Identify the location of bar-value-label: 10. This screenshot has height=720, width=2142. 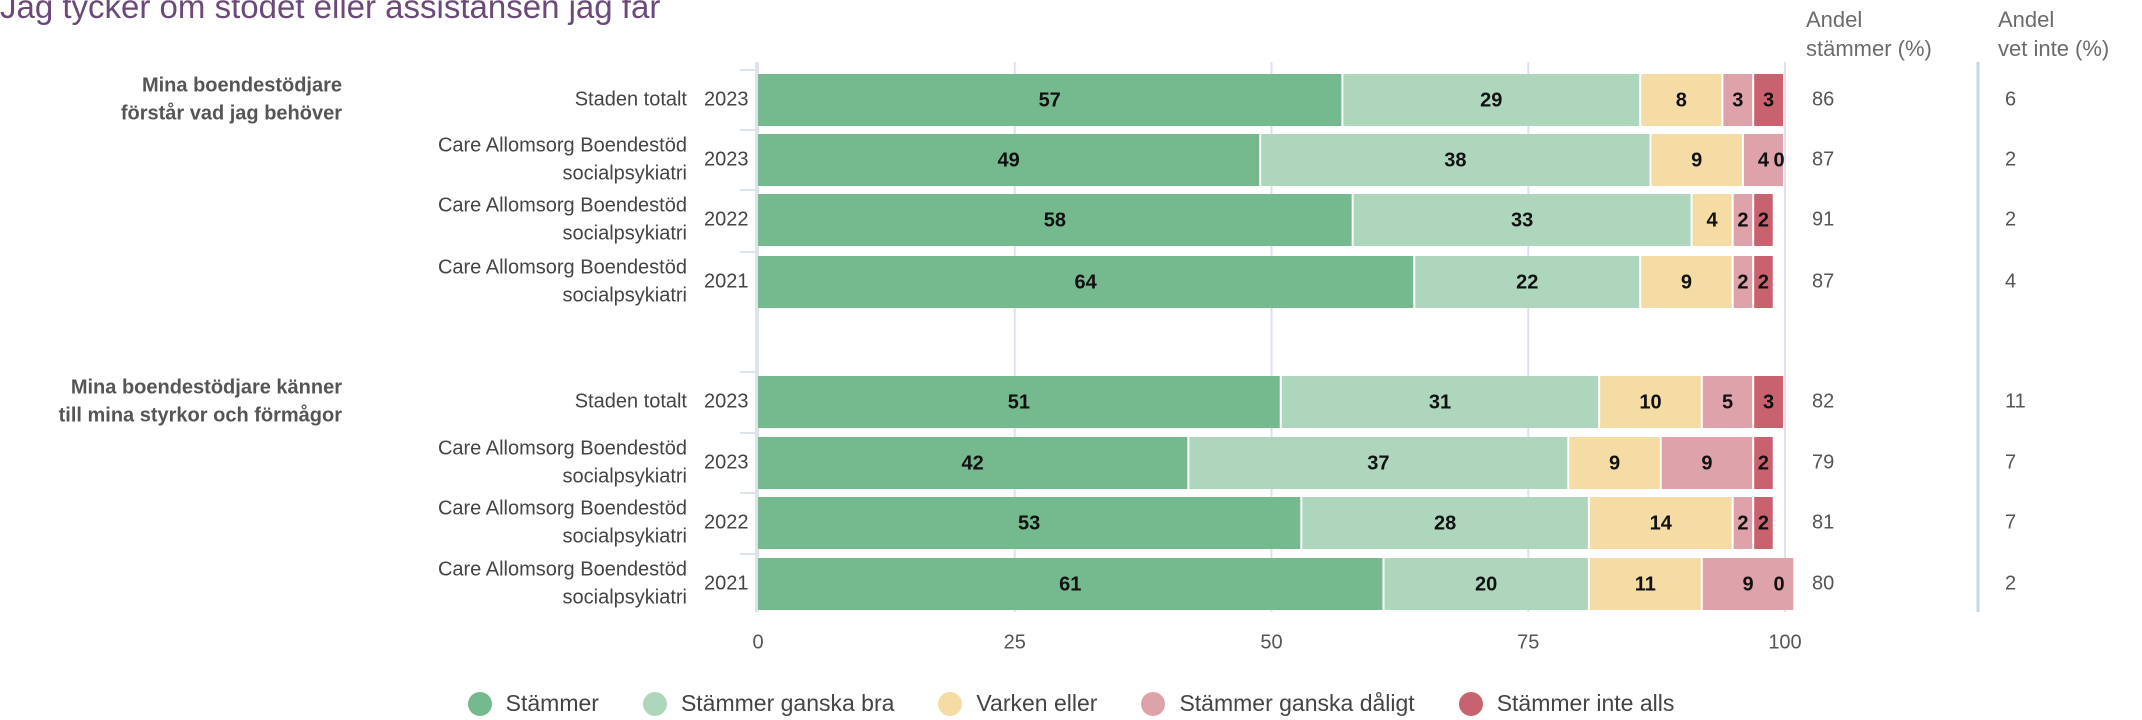
(1650, 402).